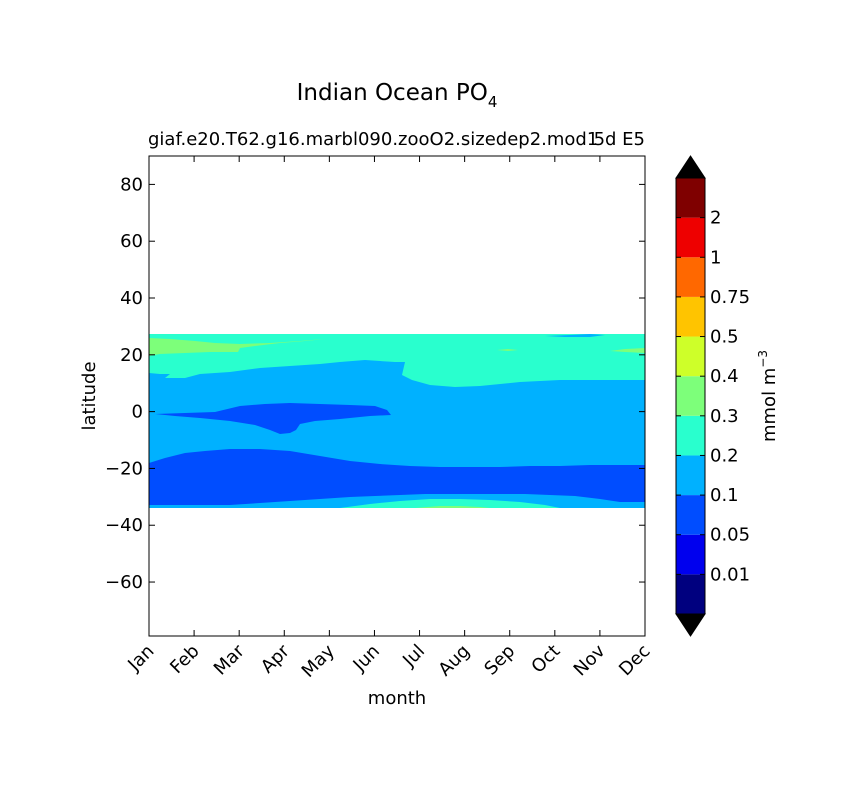 This screenshot has width=859, height=788. I want to click on contour-band-0.3-0.4-north, so click(237, 347).